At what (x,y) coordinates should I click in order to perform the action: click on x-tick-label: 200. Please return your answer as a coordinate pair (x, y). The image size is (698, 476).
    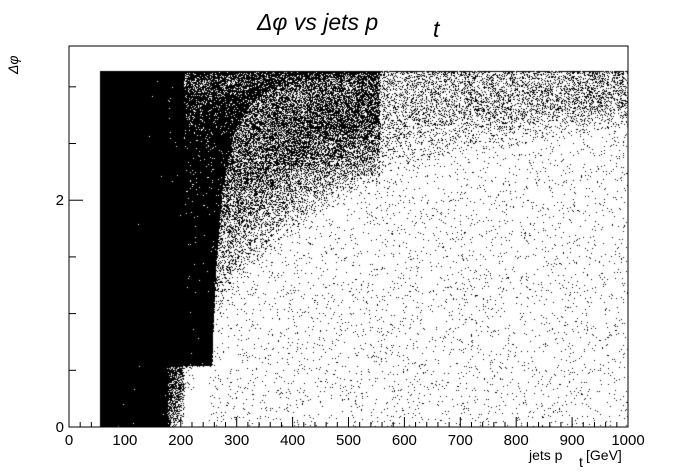
    Looking at the image, I should click on (180, 440).